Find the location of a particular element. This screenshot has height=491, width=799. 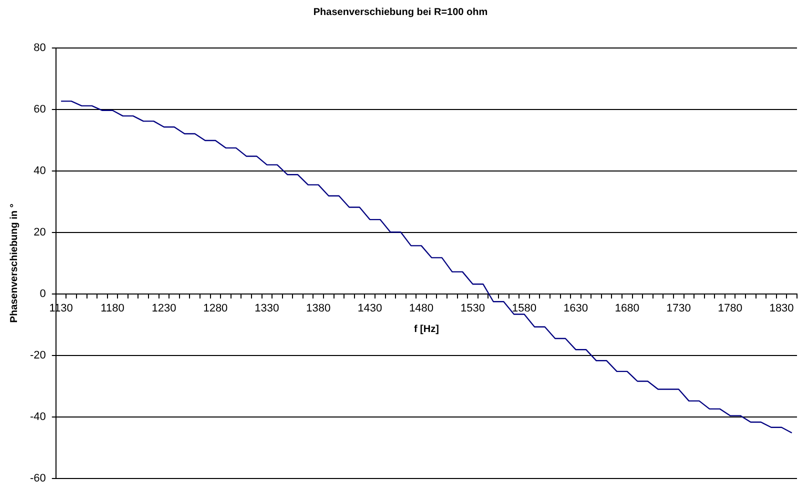

x-axis-title: f [Hz] is located at coordinates (426, 329).